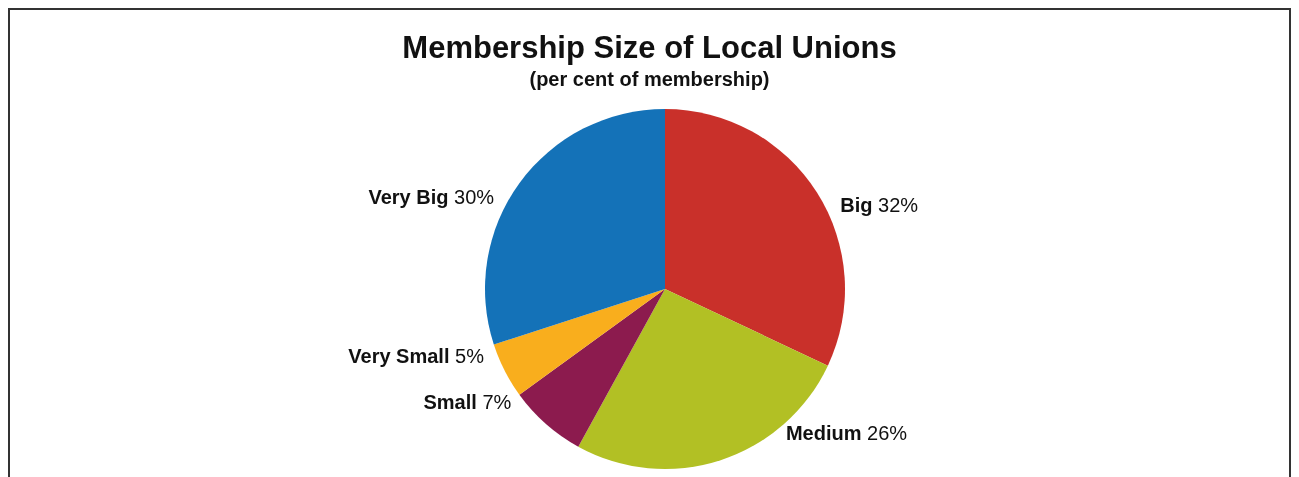 The width and height of the screenshot is (1299, 477). Describe the element at coordinates (399, 356) in the screenshot. I see `slice-label: Very Small` at that location.